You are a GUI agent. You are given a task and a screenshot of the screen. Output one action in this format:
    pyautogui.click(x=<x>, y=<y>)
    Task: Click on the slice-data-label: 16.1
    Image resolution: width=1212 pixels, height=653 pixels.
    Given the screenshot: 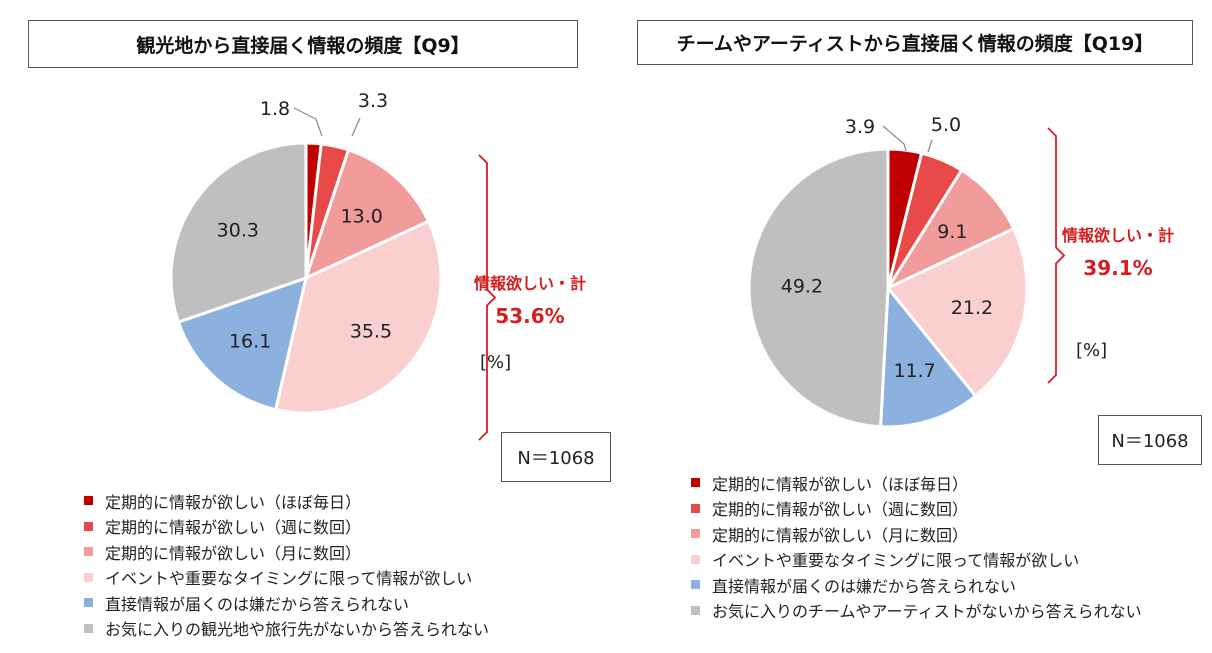 What is the action you would take?
    pyautogui.click(x=250, y=341)
    